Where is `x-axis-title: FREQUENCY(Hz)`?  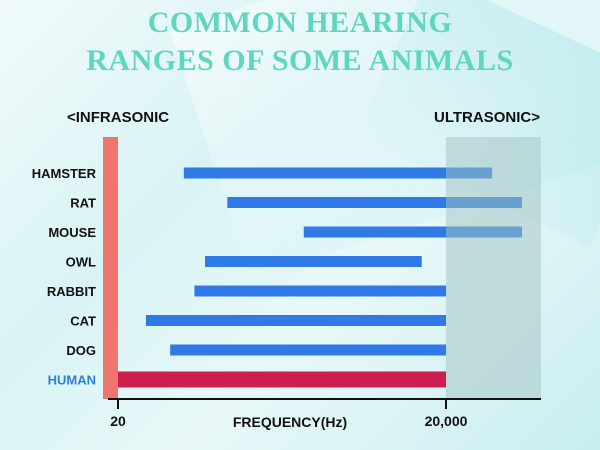 x-axis-title: FREQUENCY(Hz) is located at coordinates (290, 422).